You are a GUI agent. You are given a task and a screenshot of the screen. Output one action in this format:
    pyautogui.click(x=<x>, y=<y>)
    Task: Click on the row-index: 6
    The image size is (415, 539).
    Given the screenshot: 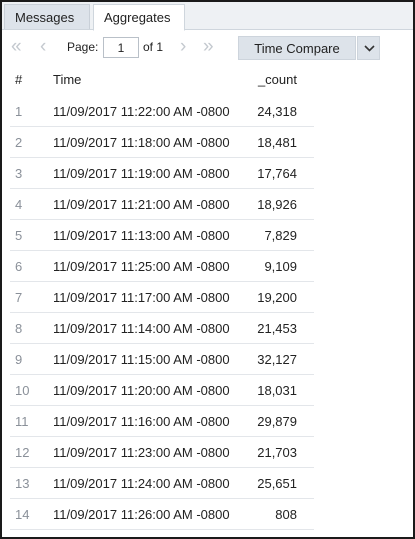 What is the action you would take?
    pyautogui.click(x=19, y=266)
    